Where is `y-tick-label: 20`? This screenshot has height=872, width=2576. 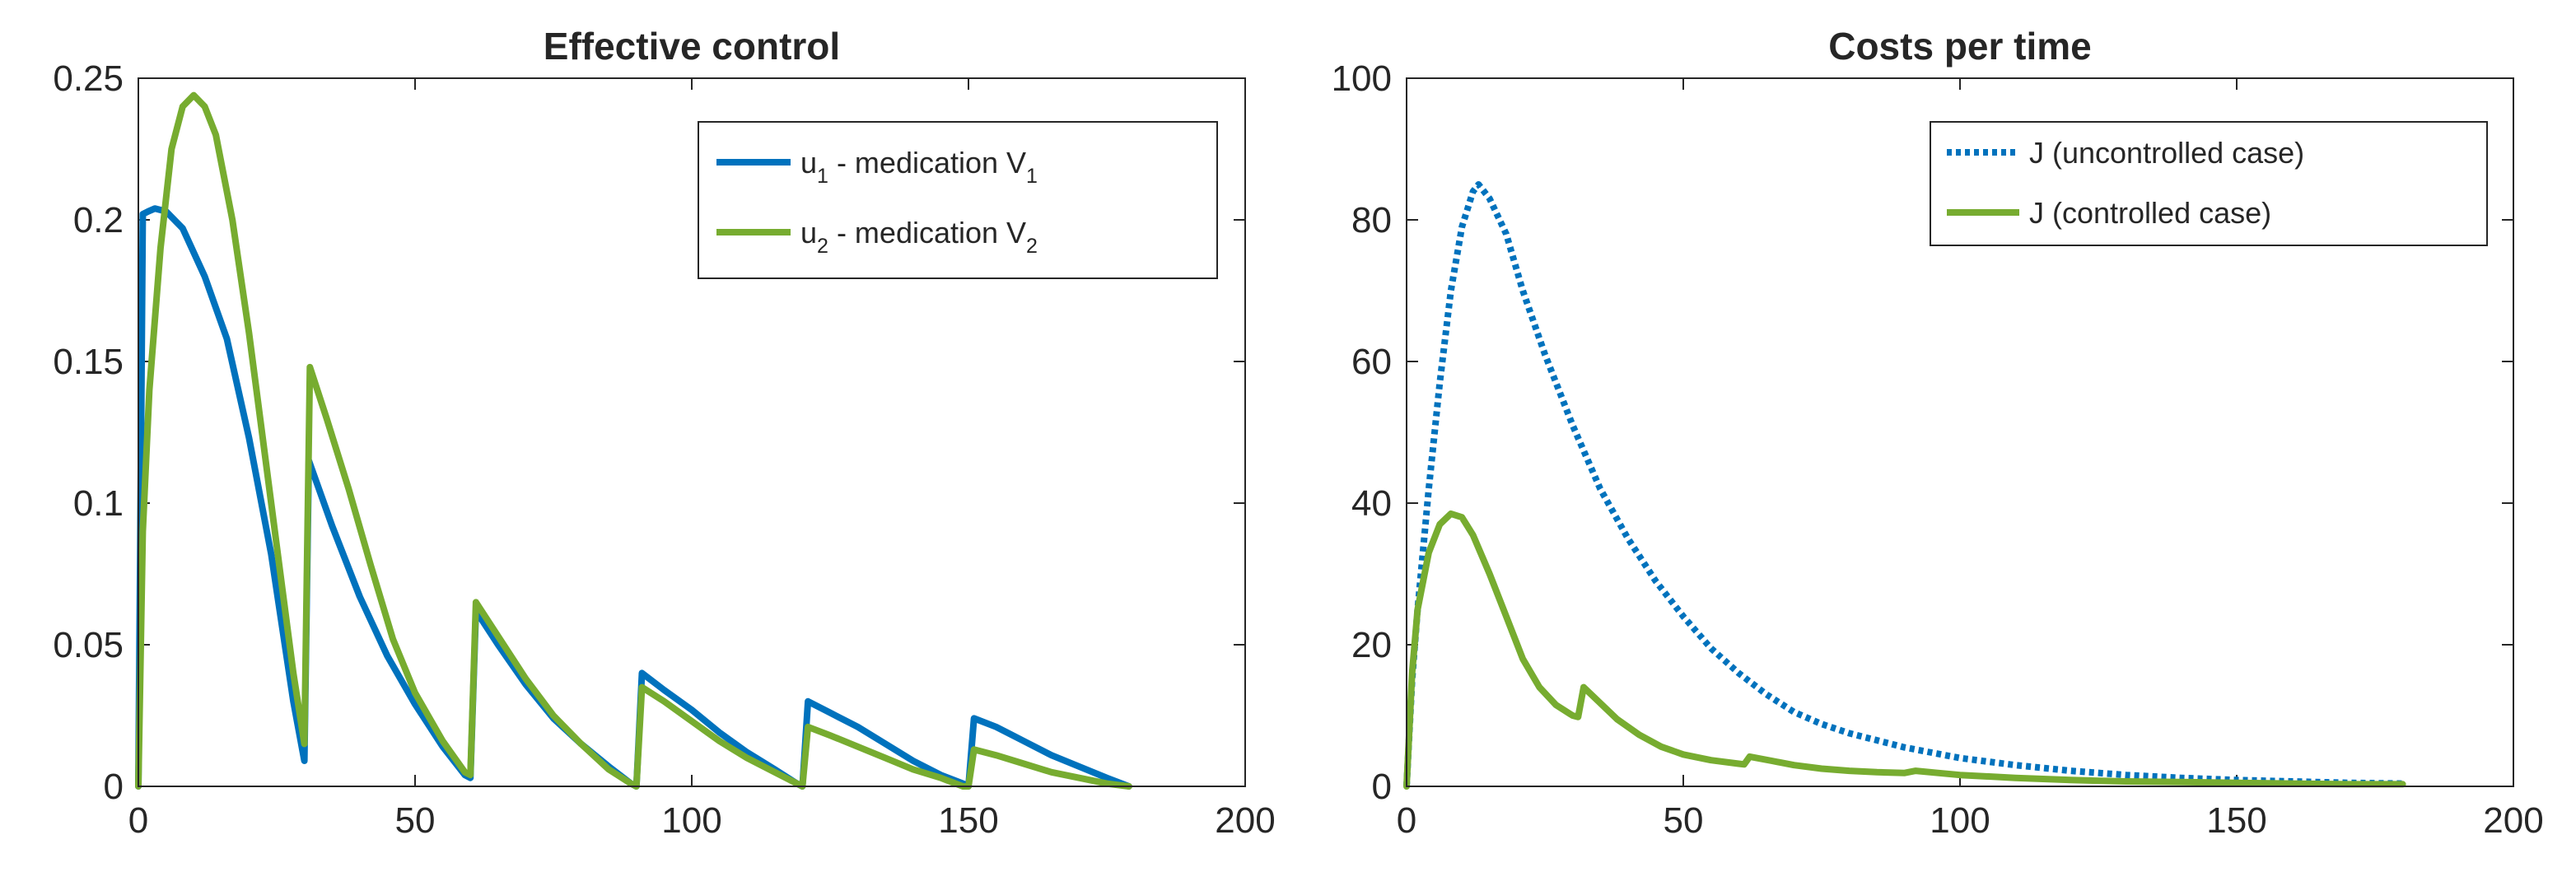
y-tick-label: 20 is located at coordinates (1371, 645).